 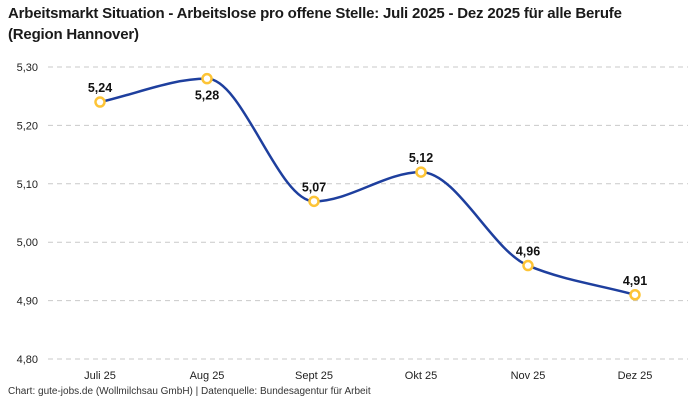 What do you see at coordinates (314, 376) in the screenshot?
I see `x-axis-tick-label: Sept 25` at bounding box center [314, 376].